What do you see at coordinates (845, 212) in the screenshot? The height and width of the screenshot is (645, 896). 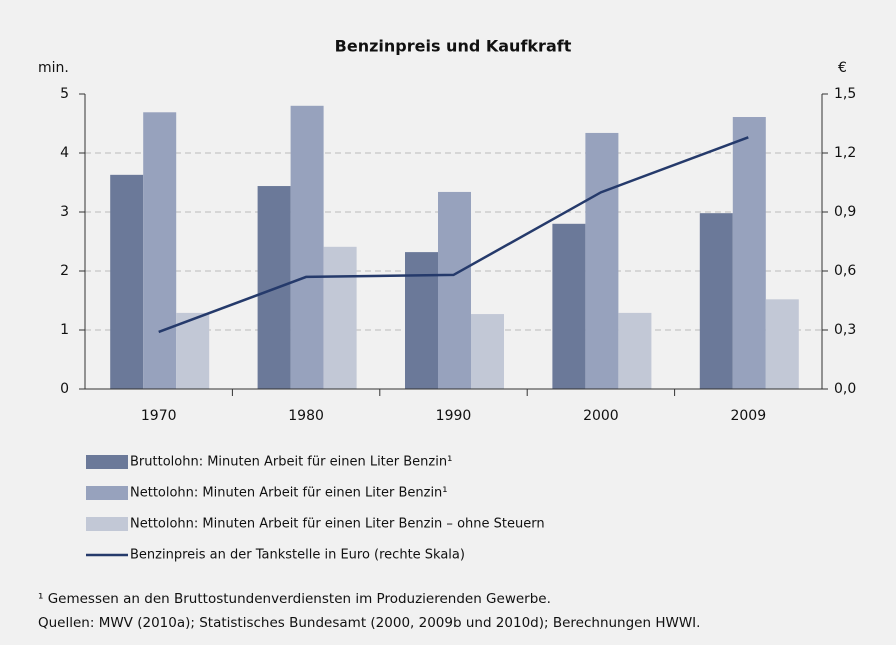 I see `y2-tick-label: 0,9` at bounding box center [845, 212].